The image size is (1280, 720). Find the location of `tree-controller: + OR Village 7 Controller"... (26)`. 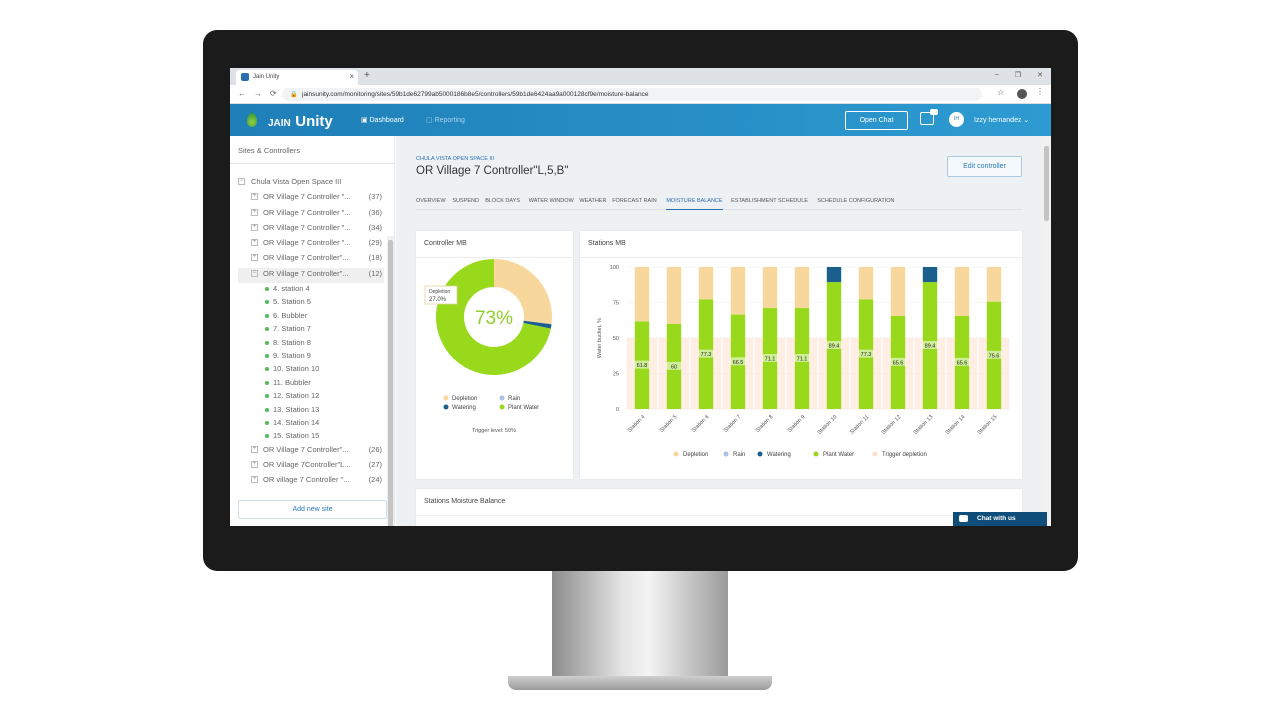

tree-controller: + OR Village 7 Controller"... (26) is located at coordinates (311, 451).